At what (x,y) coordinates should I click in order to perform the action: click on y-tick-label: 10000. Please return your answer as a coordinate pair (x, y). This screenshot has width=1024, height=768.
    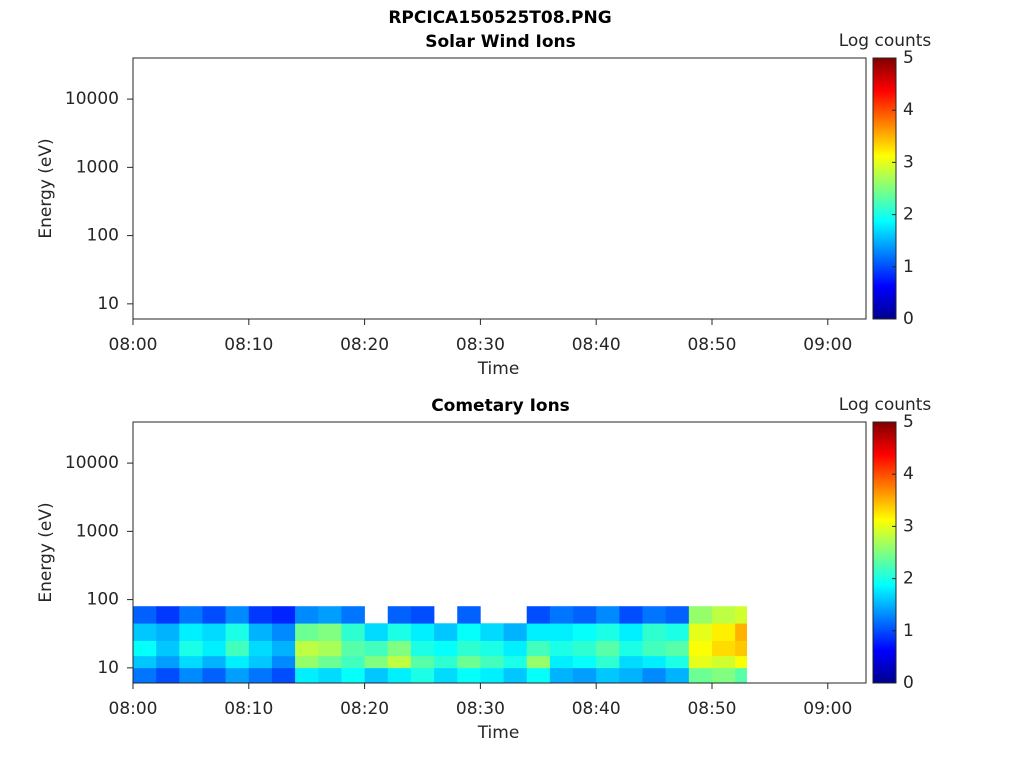
    Looking at the image, I should click on (92, 99).